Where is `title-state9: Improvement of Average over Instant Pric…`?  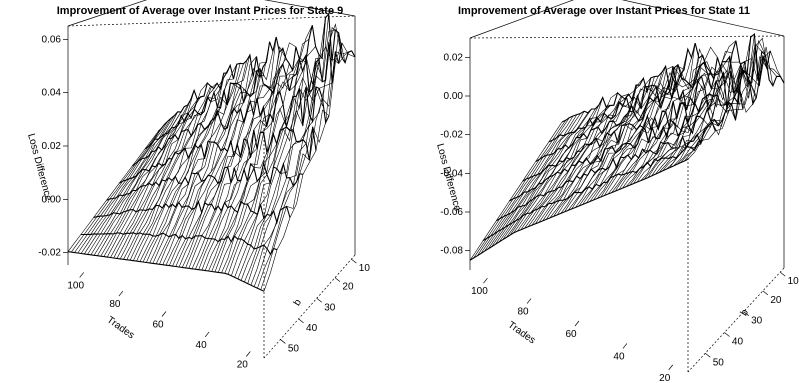
title-state9: Improvement of Average over Instant Pric… is located at coordinates (200, 11).